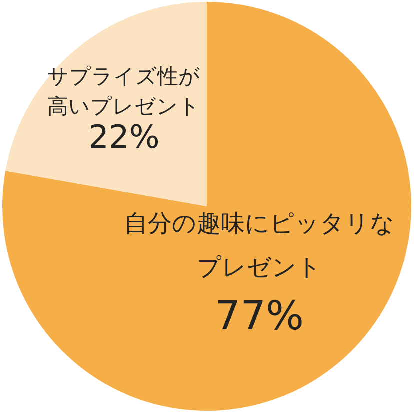  Describe the element at coordinates (124, 91) in the screenshot. I see `slice-label: サプライズ性が高いプレゼント` at that location.